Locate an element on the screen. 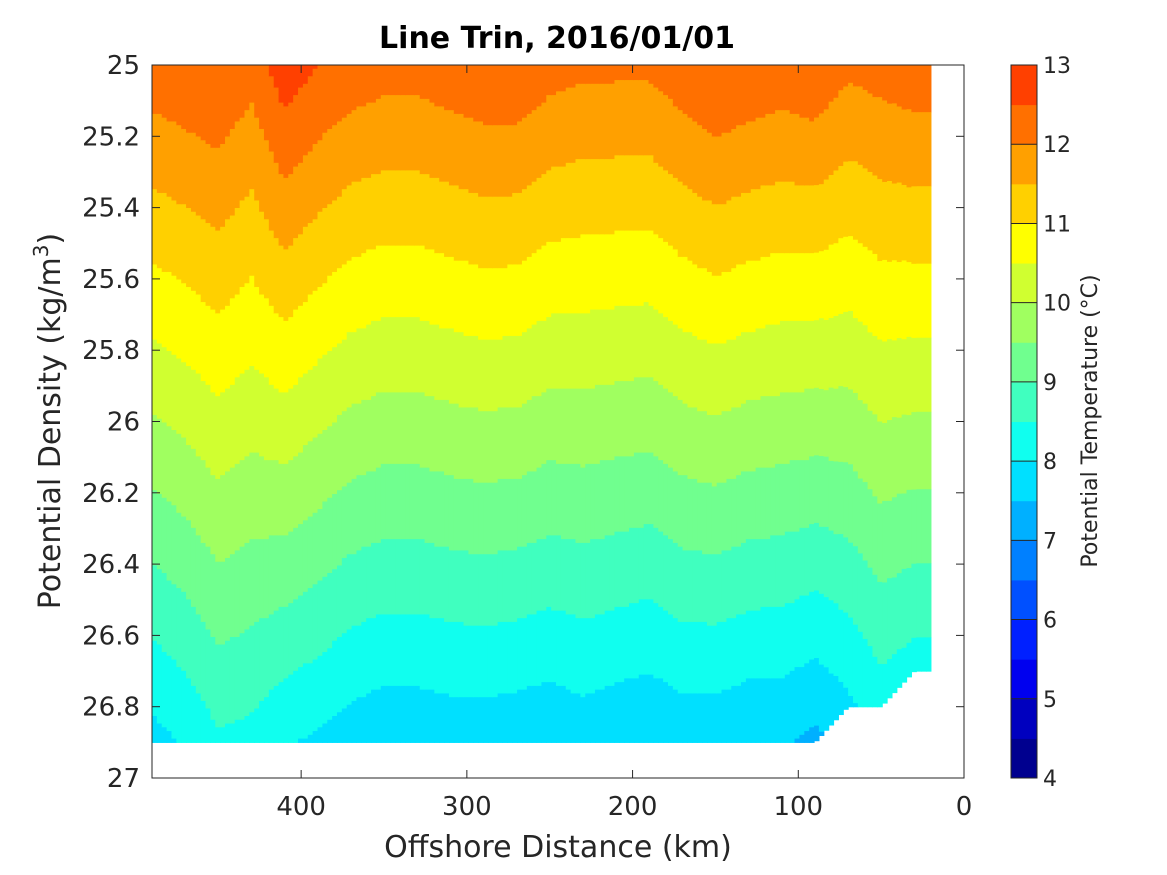 The image size is (1167, 875). chart-title: Line Trin, 2016/01/01 is located at coordinates (557, 38).